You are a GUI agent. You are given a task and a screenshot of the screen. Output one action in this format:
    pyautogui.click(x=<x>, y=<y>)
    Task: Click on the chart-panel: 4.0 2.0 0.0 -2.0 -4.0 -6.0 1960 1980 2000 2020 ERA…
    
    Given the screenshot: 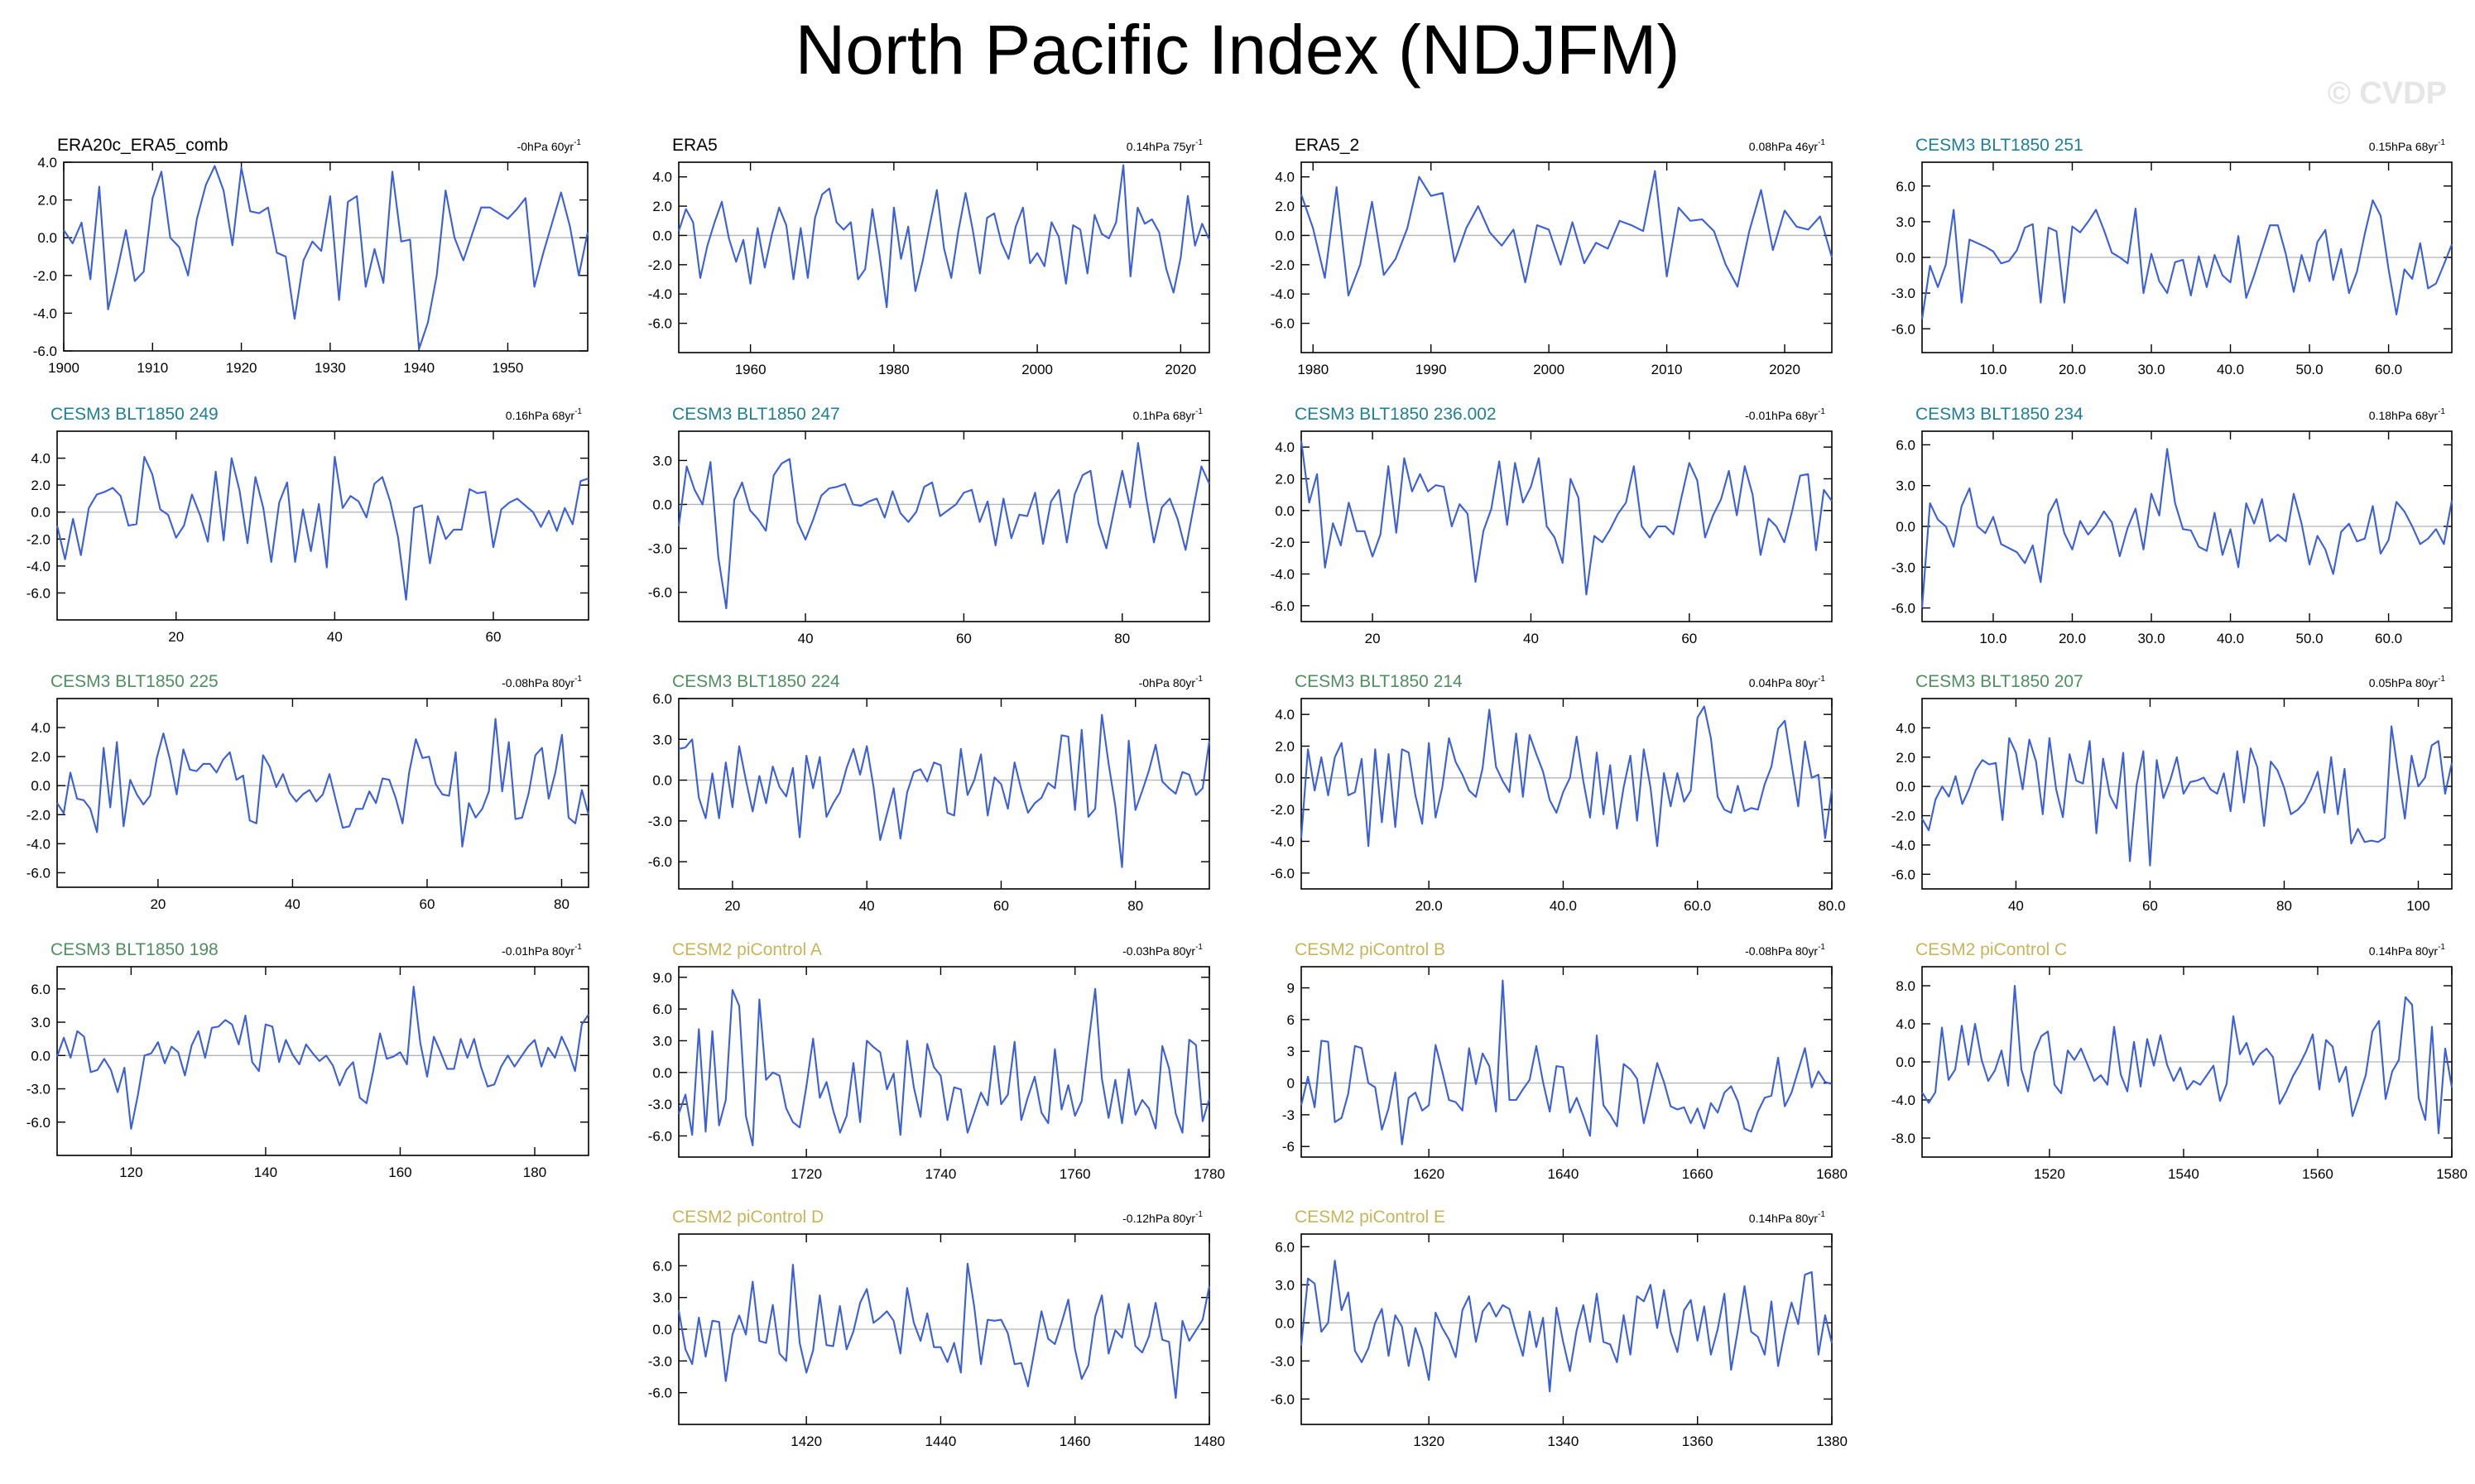 What is the action you would take?
    pyautogui.click(x=929, y=256)
    